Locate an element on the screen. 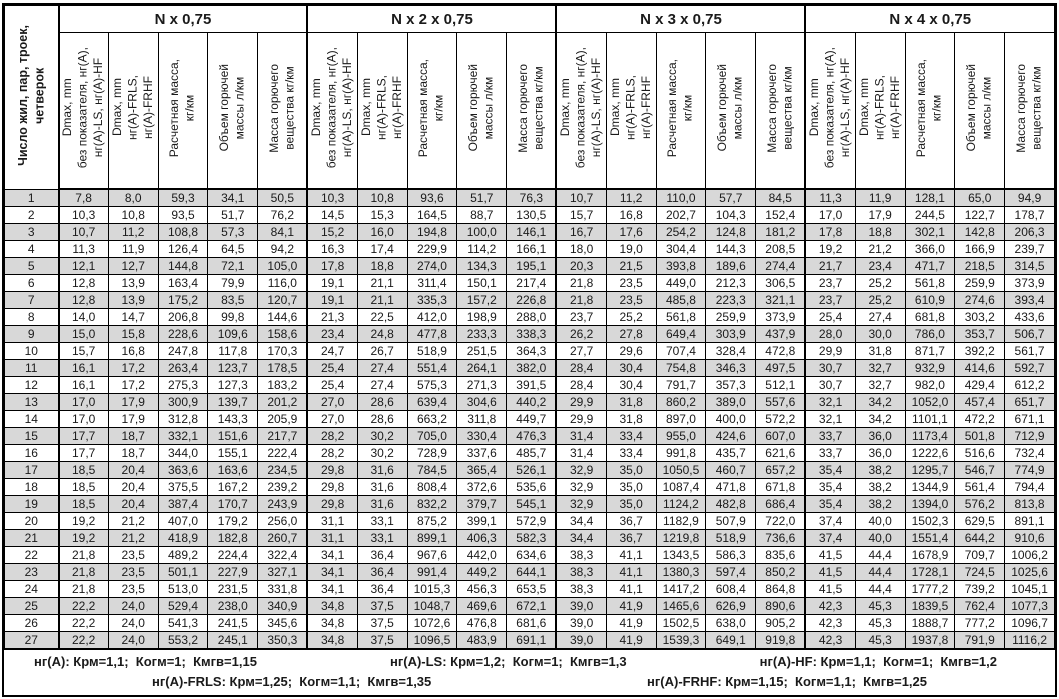 The height and width of the screenshot is (699, 1059). row-number: 25 is located at coordinates (31, 606).